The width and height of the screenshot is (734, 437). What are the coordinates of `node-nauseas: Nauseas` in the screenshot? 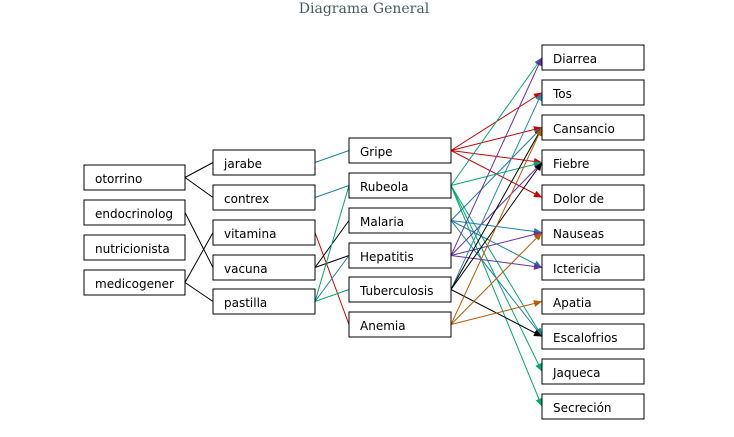 It's located at (593, 232).